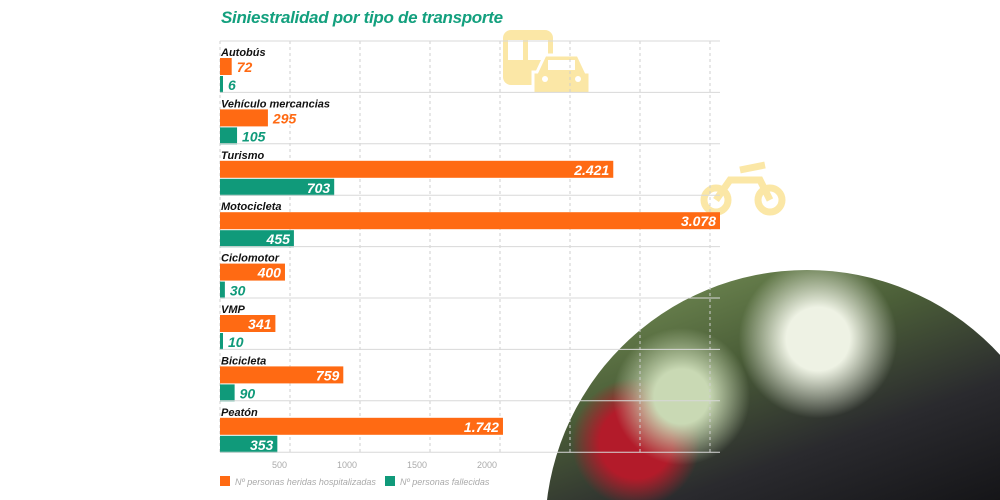 This screenshot has width=1000, height=500. Describe the element at coordinates (362, 17) in the screenshot. I see `chart-title: Siniestralidad por tipo de transporte` at that location.